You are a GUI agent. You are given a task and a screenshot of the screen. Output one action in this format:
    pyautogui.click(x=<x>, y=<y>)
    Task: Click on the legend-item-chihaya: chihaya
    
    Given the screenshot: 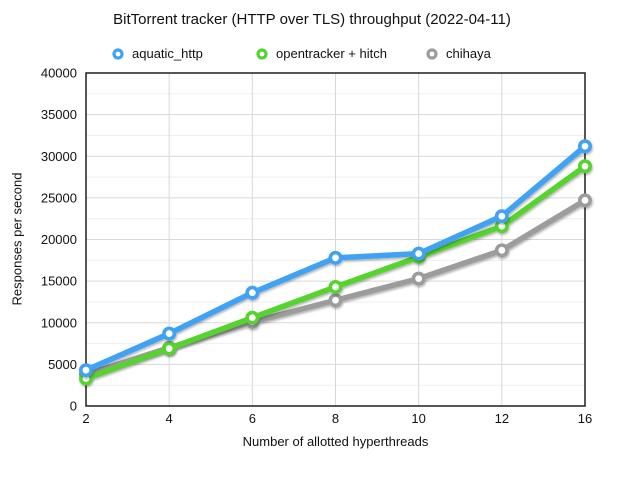 What is the action you would take?
    pyautogui.click(x=458, y=54)
    